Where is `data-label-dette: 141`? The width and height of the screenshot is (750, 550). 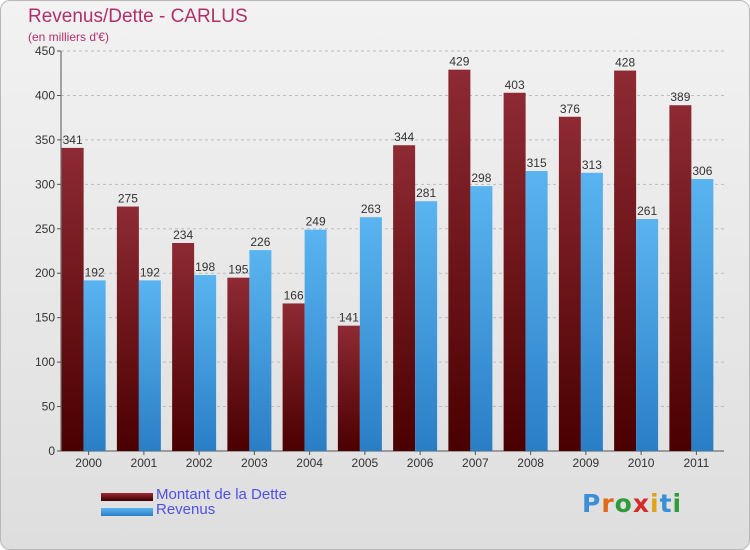 data-label-dette: 141 is located at coordinates (349, 318).